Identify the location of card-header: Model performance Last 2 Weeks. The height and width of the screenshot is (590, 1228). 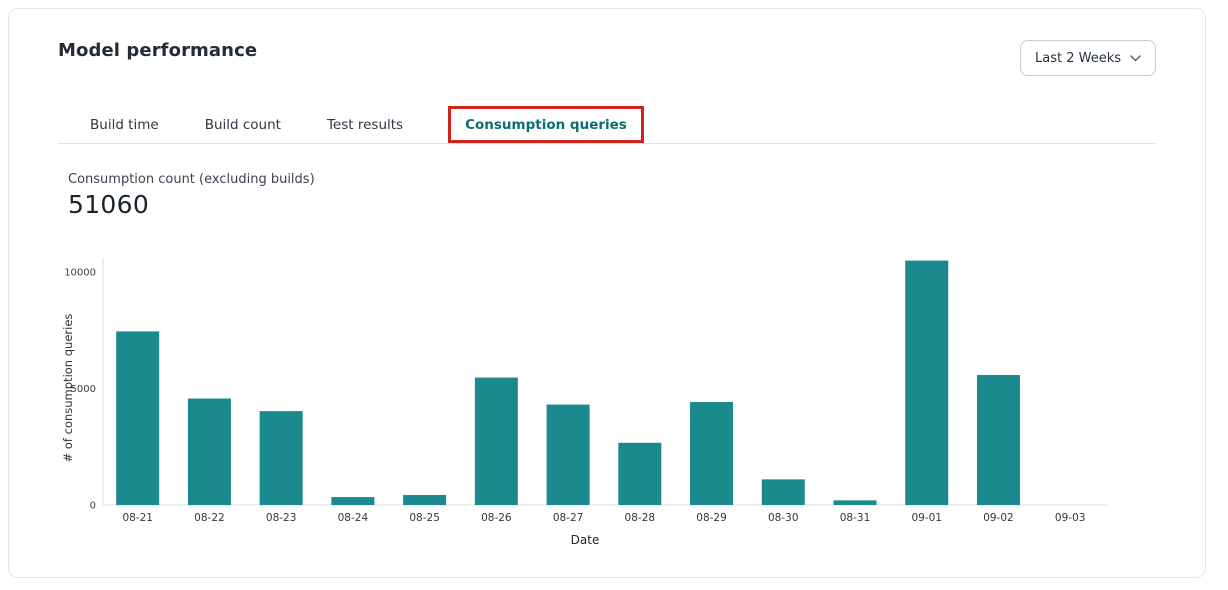
(607, 42).